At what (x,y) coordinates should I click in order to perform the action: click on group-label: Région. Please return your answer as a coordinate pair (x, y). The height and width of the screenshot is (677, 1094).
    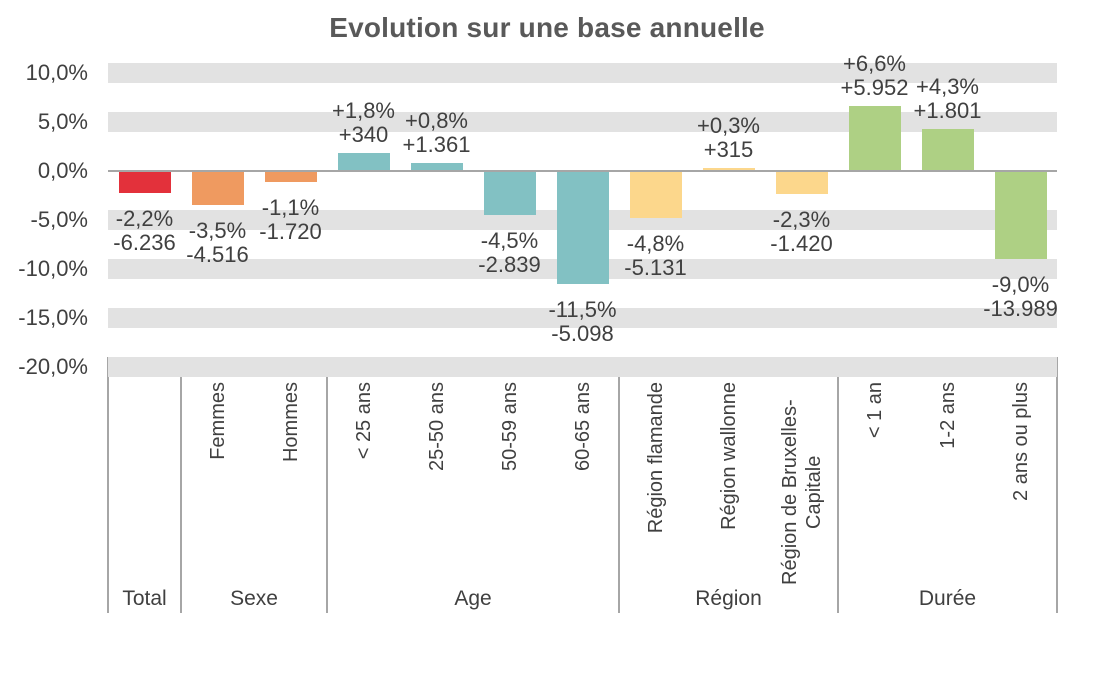
    Looking at the image, I should click on (728, 598).